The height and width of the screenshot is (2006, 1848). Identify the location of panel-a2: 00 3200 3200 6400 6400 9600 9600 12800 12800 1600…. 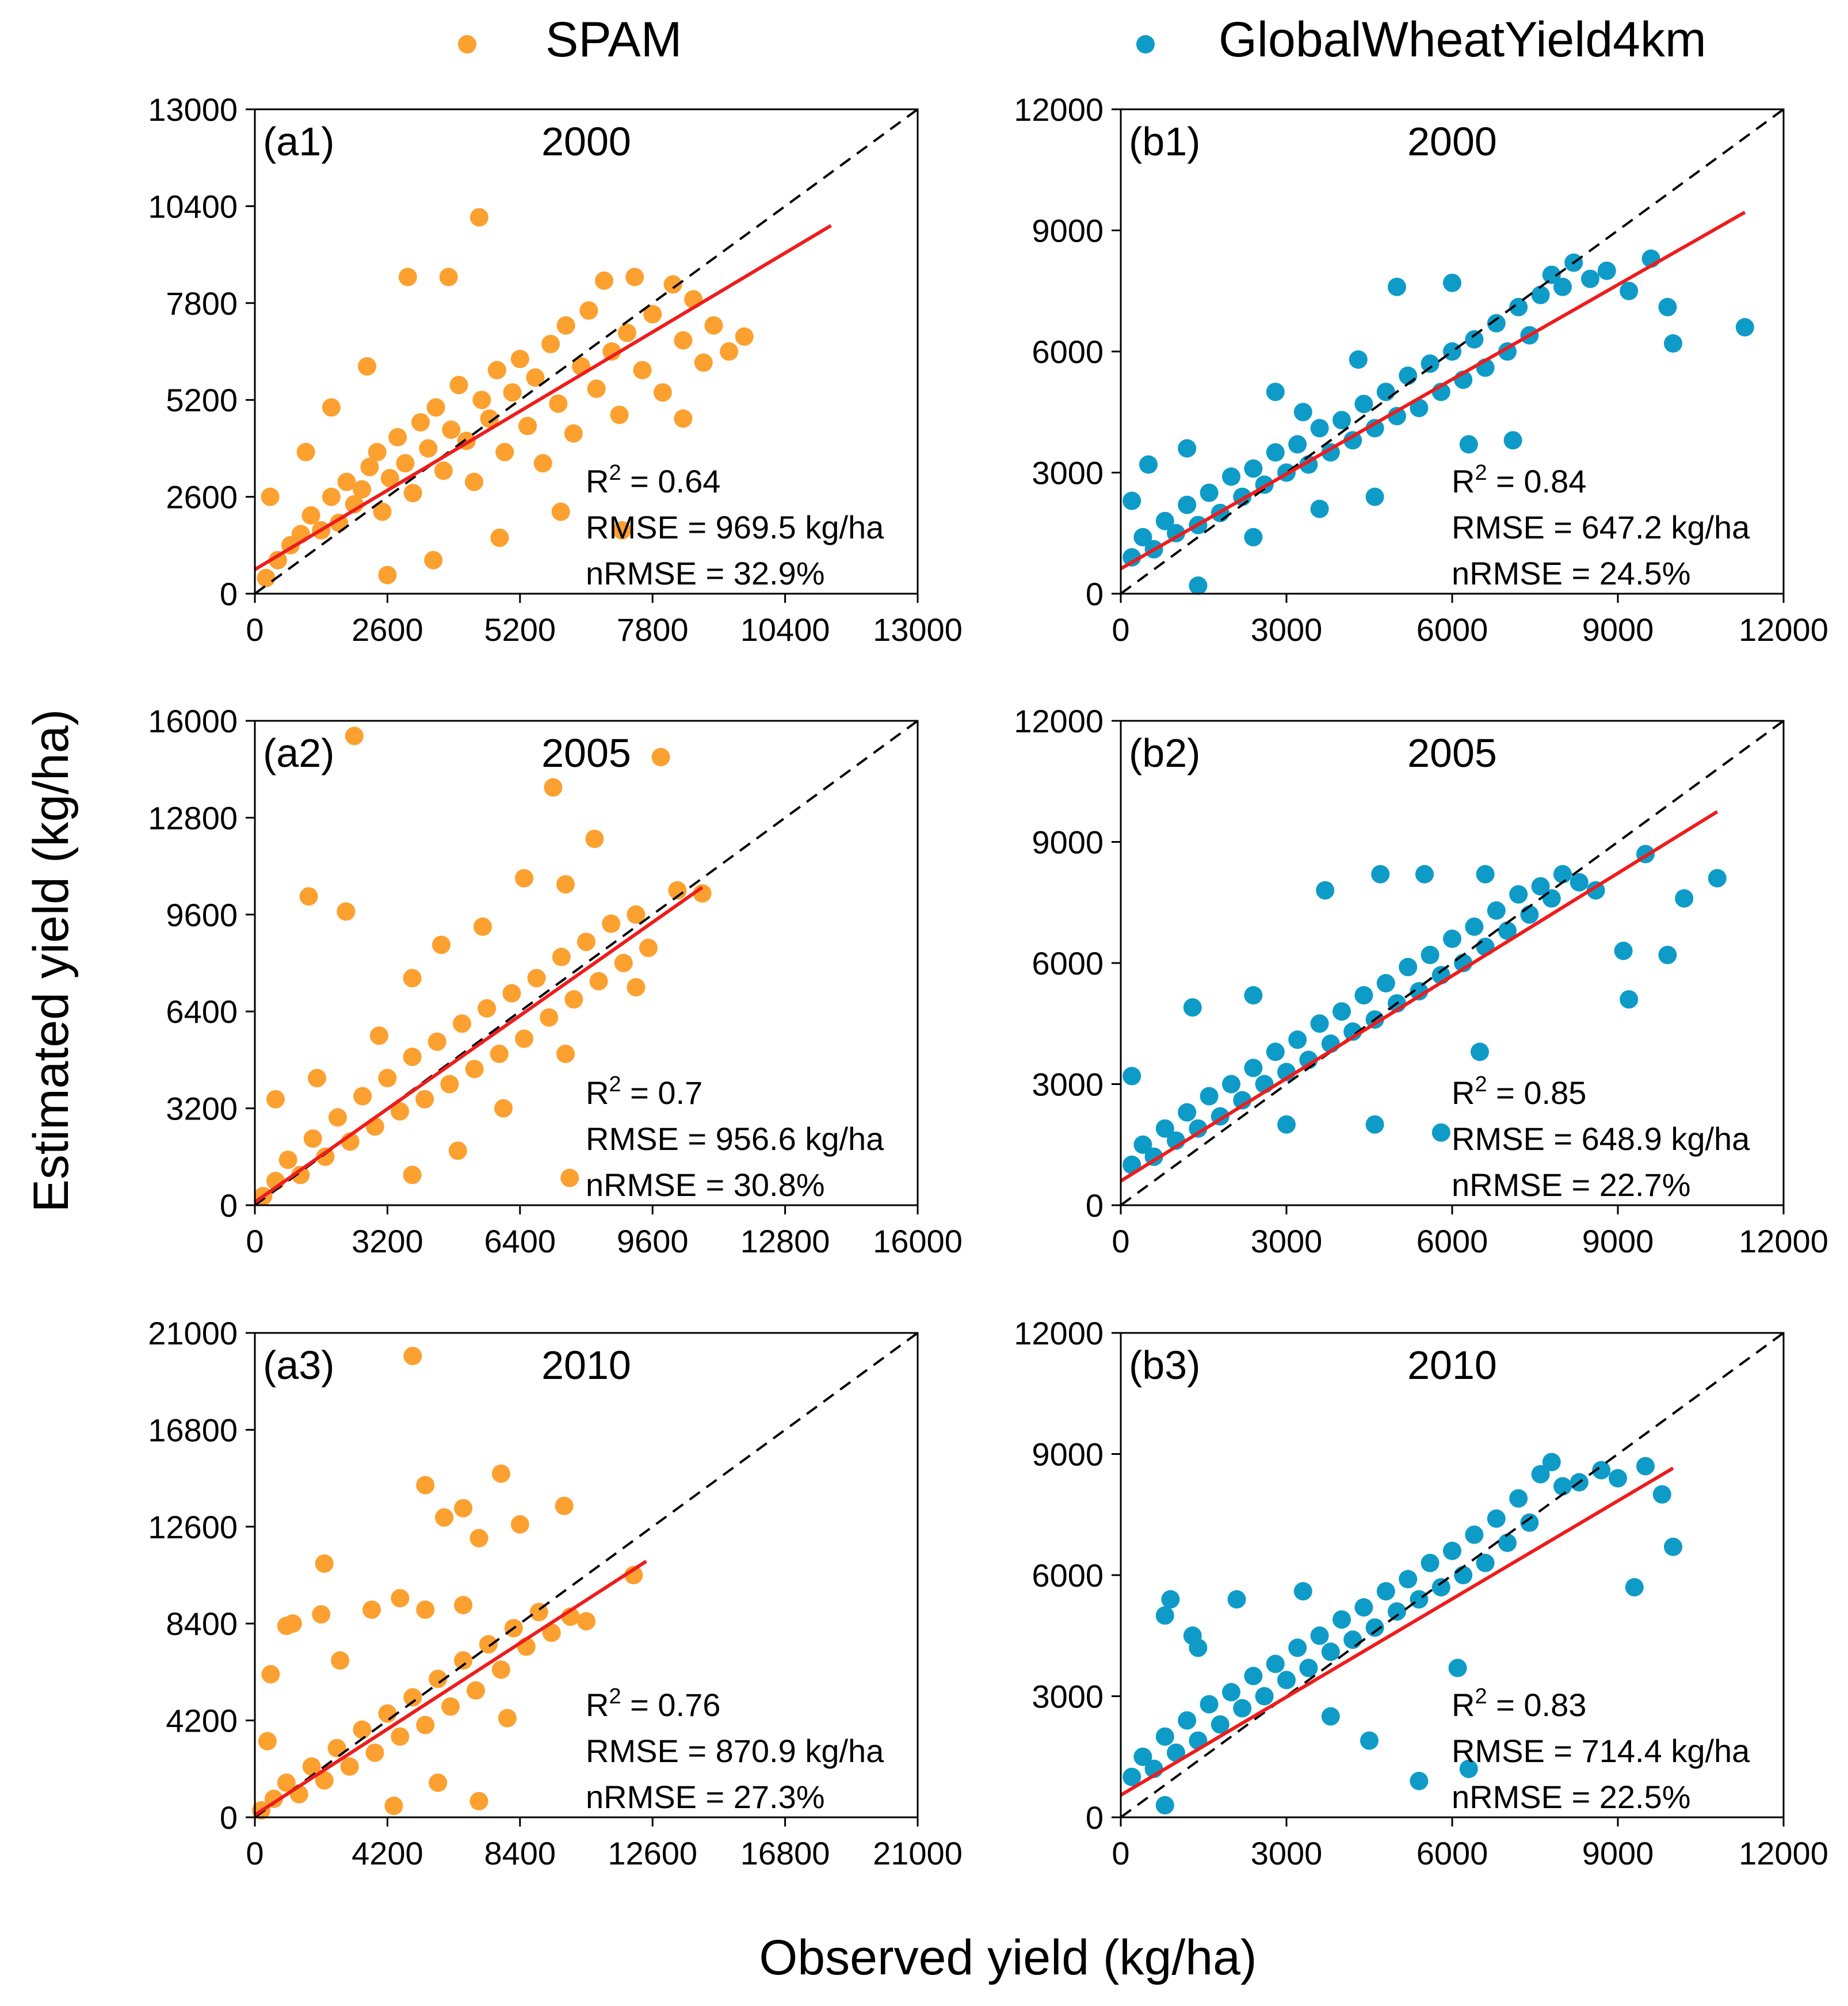
(555, 981).